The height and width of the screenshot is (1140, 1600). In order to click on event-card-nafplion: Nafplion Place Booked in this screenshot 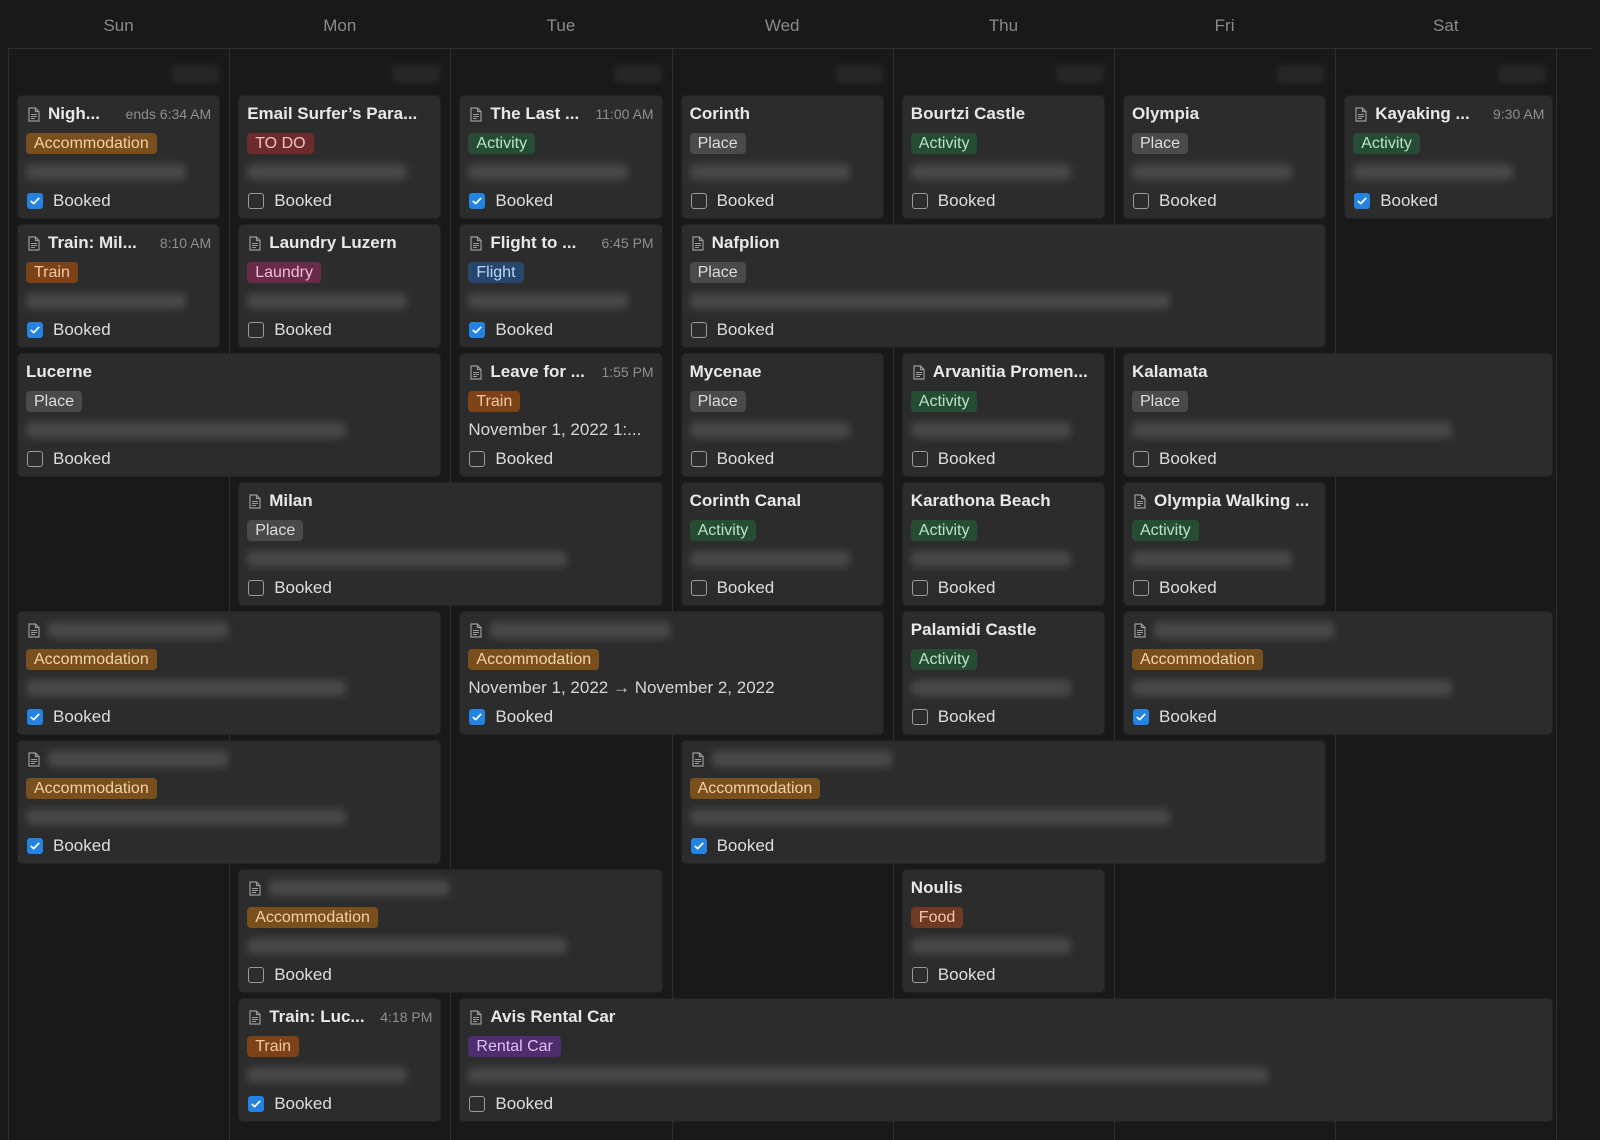, I will do `click(1003, 286)`.